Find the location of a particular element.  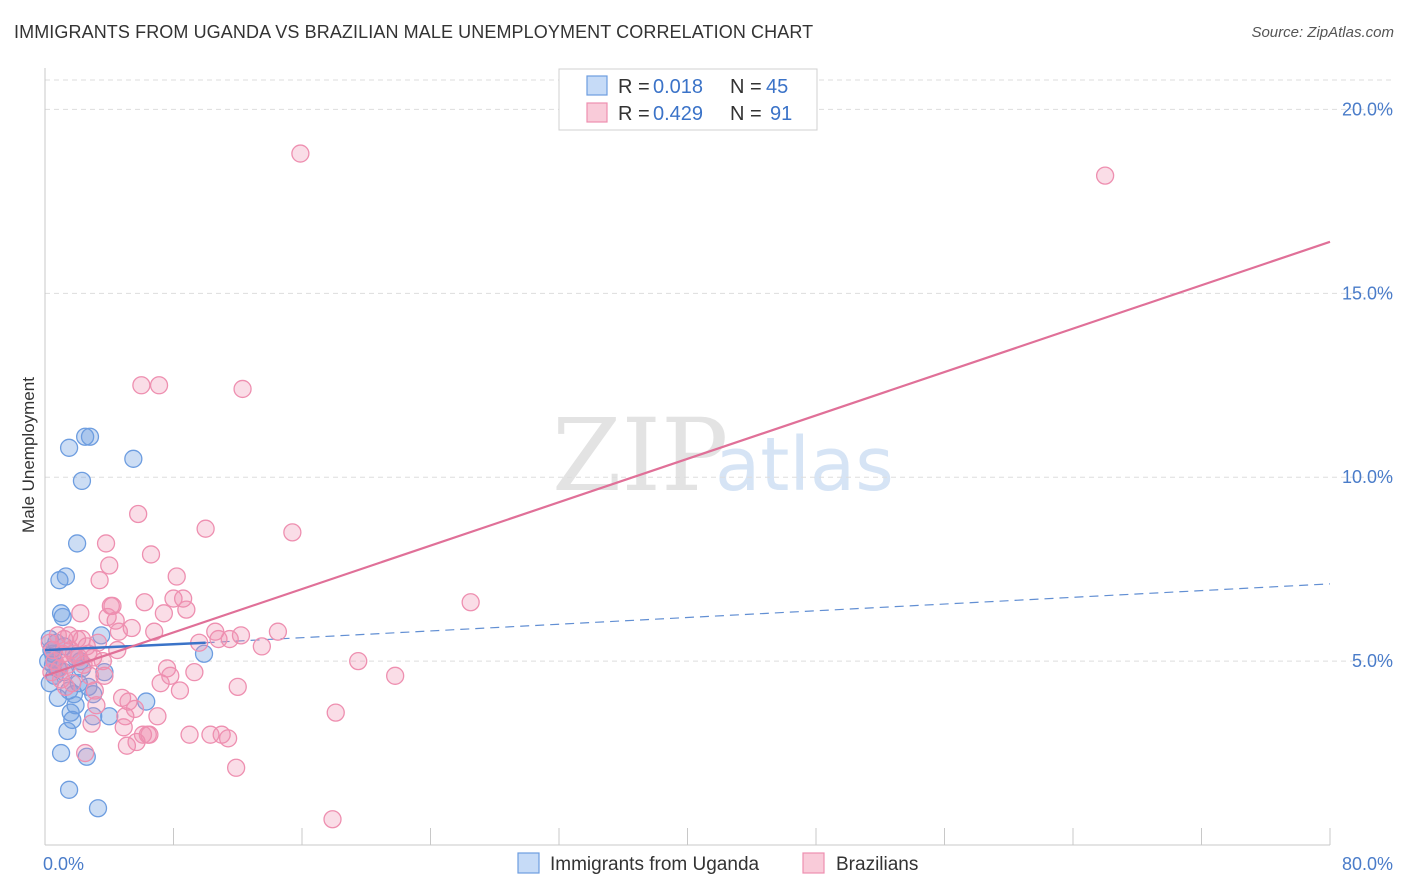

legend-swatch-uganda is located at coordinates (597, 85).